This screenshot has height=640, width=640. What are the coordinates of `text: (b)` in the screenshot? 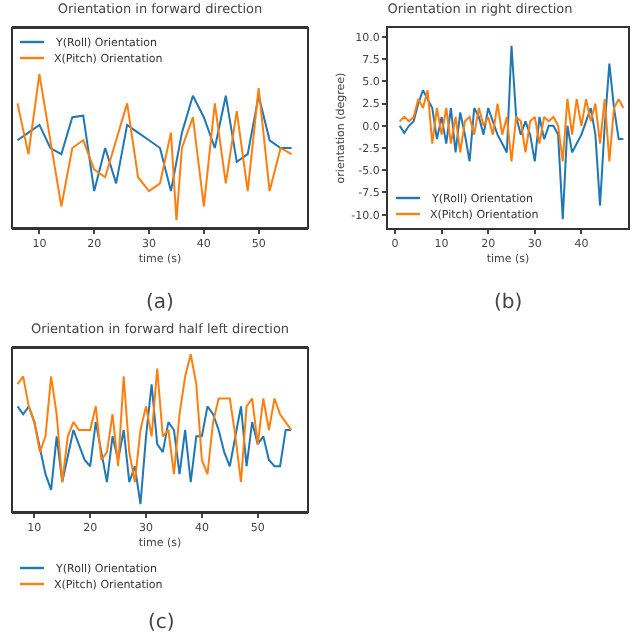 It's located at (508, 303).